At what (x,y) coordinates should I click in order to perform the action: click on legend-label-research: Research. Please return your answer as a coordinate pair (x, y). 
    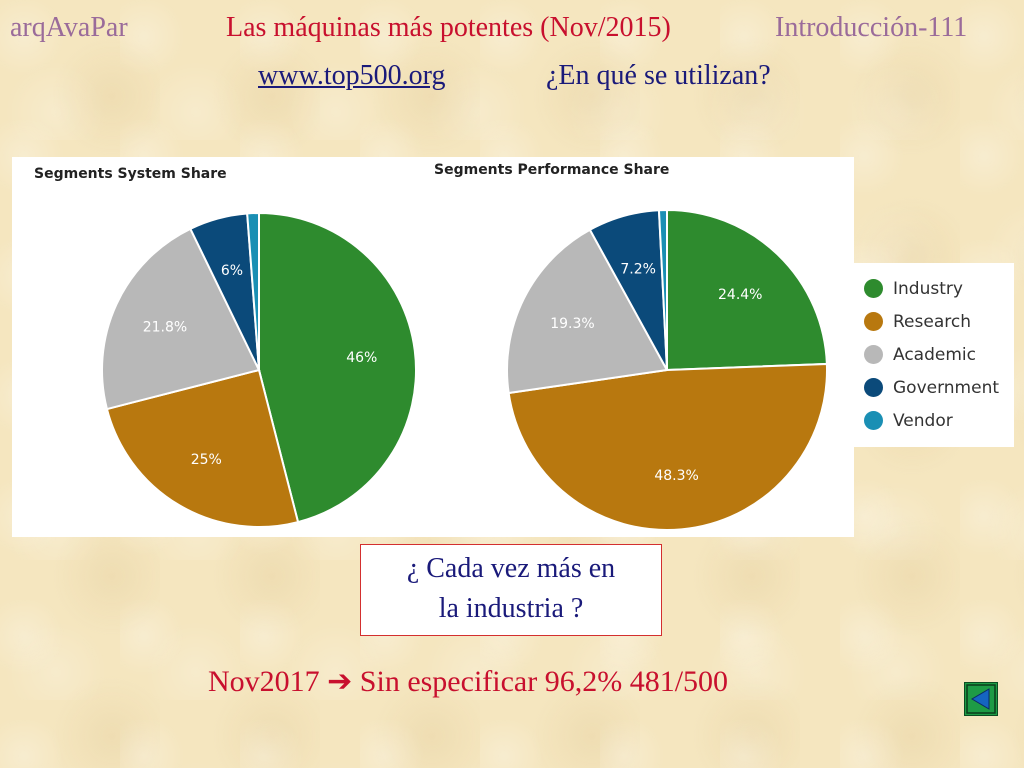
    Looking at the image, I should click on (932, 322).